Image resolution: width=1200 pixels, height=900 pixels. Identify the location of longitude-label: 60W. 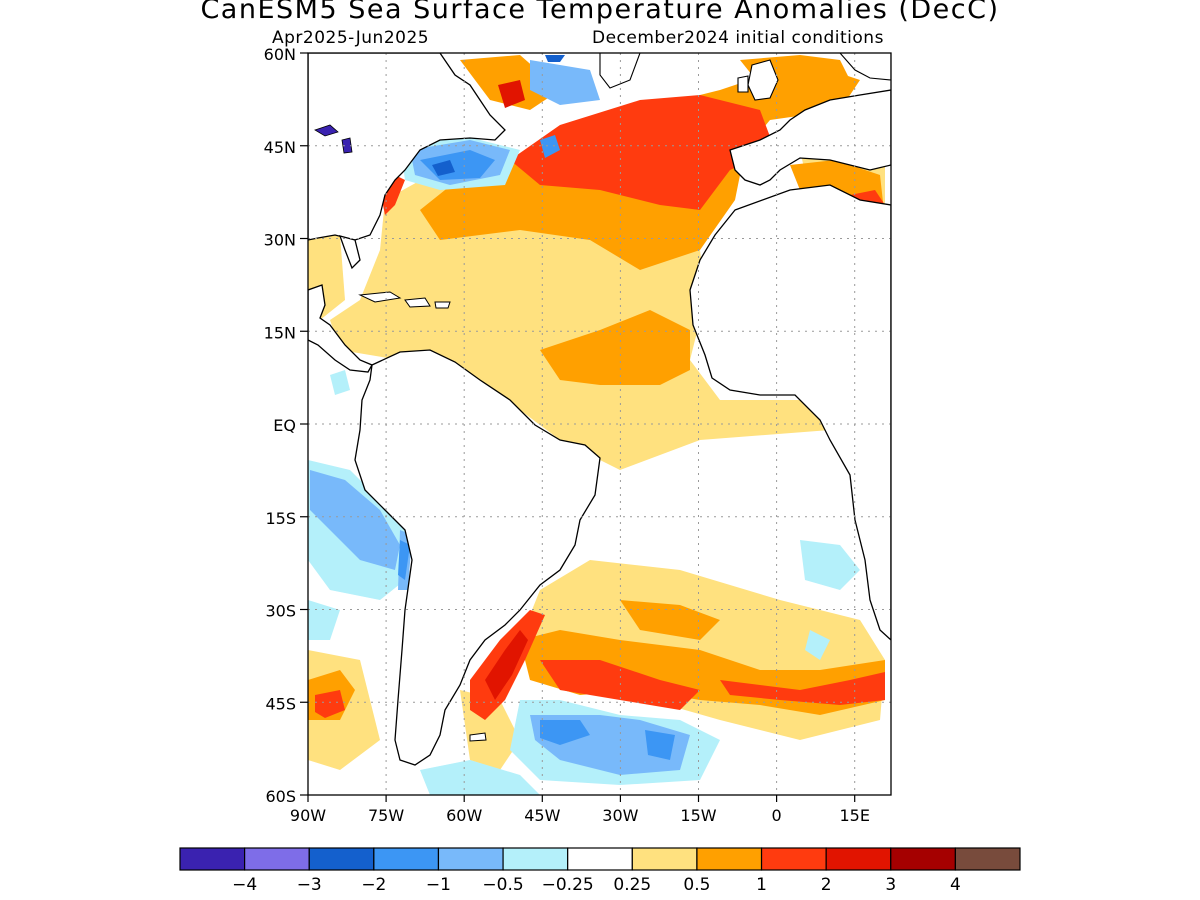
(464, 815).